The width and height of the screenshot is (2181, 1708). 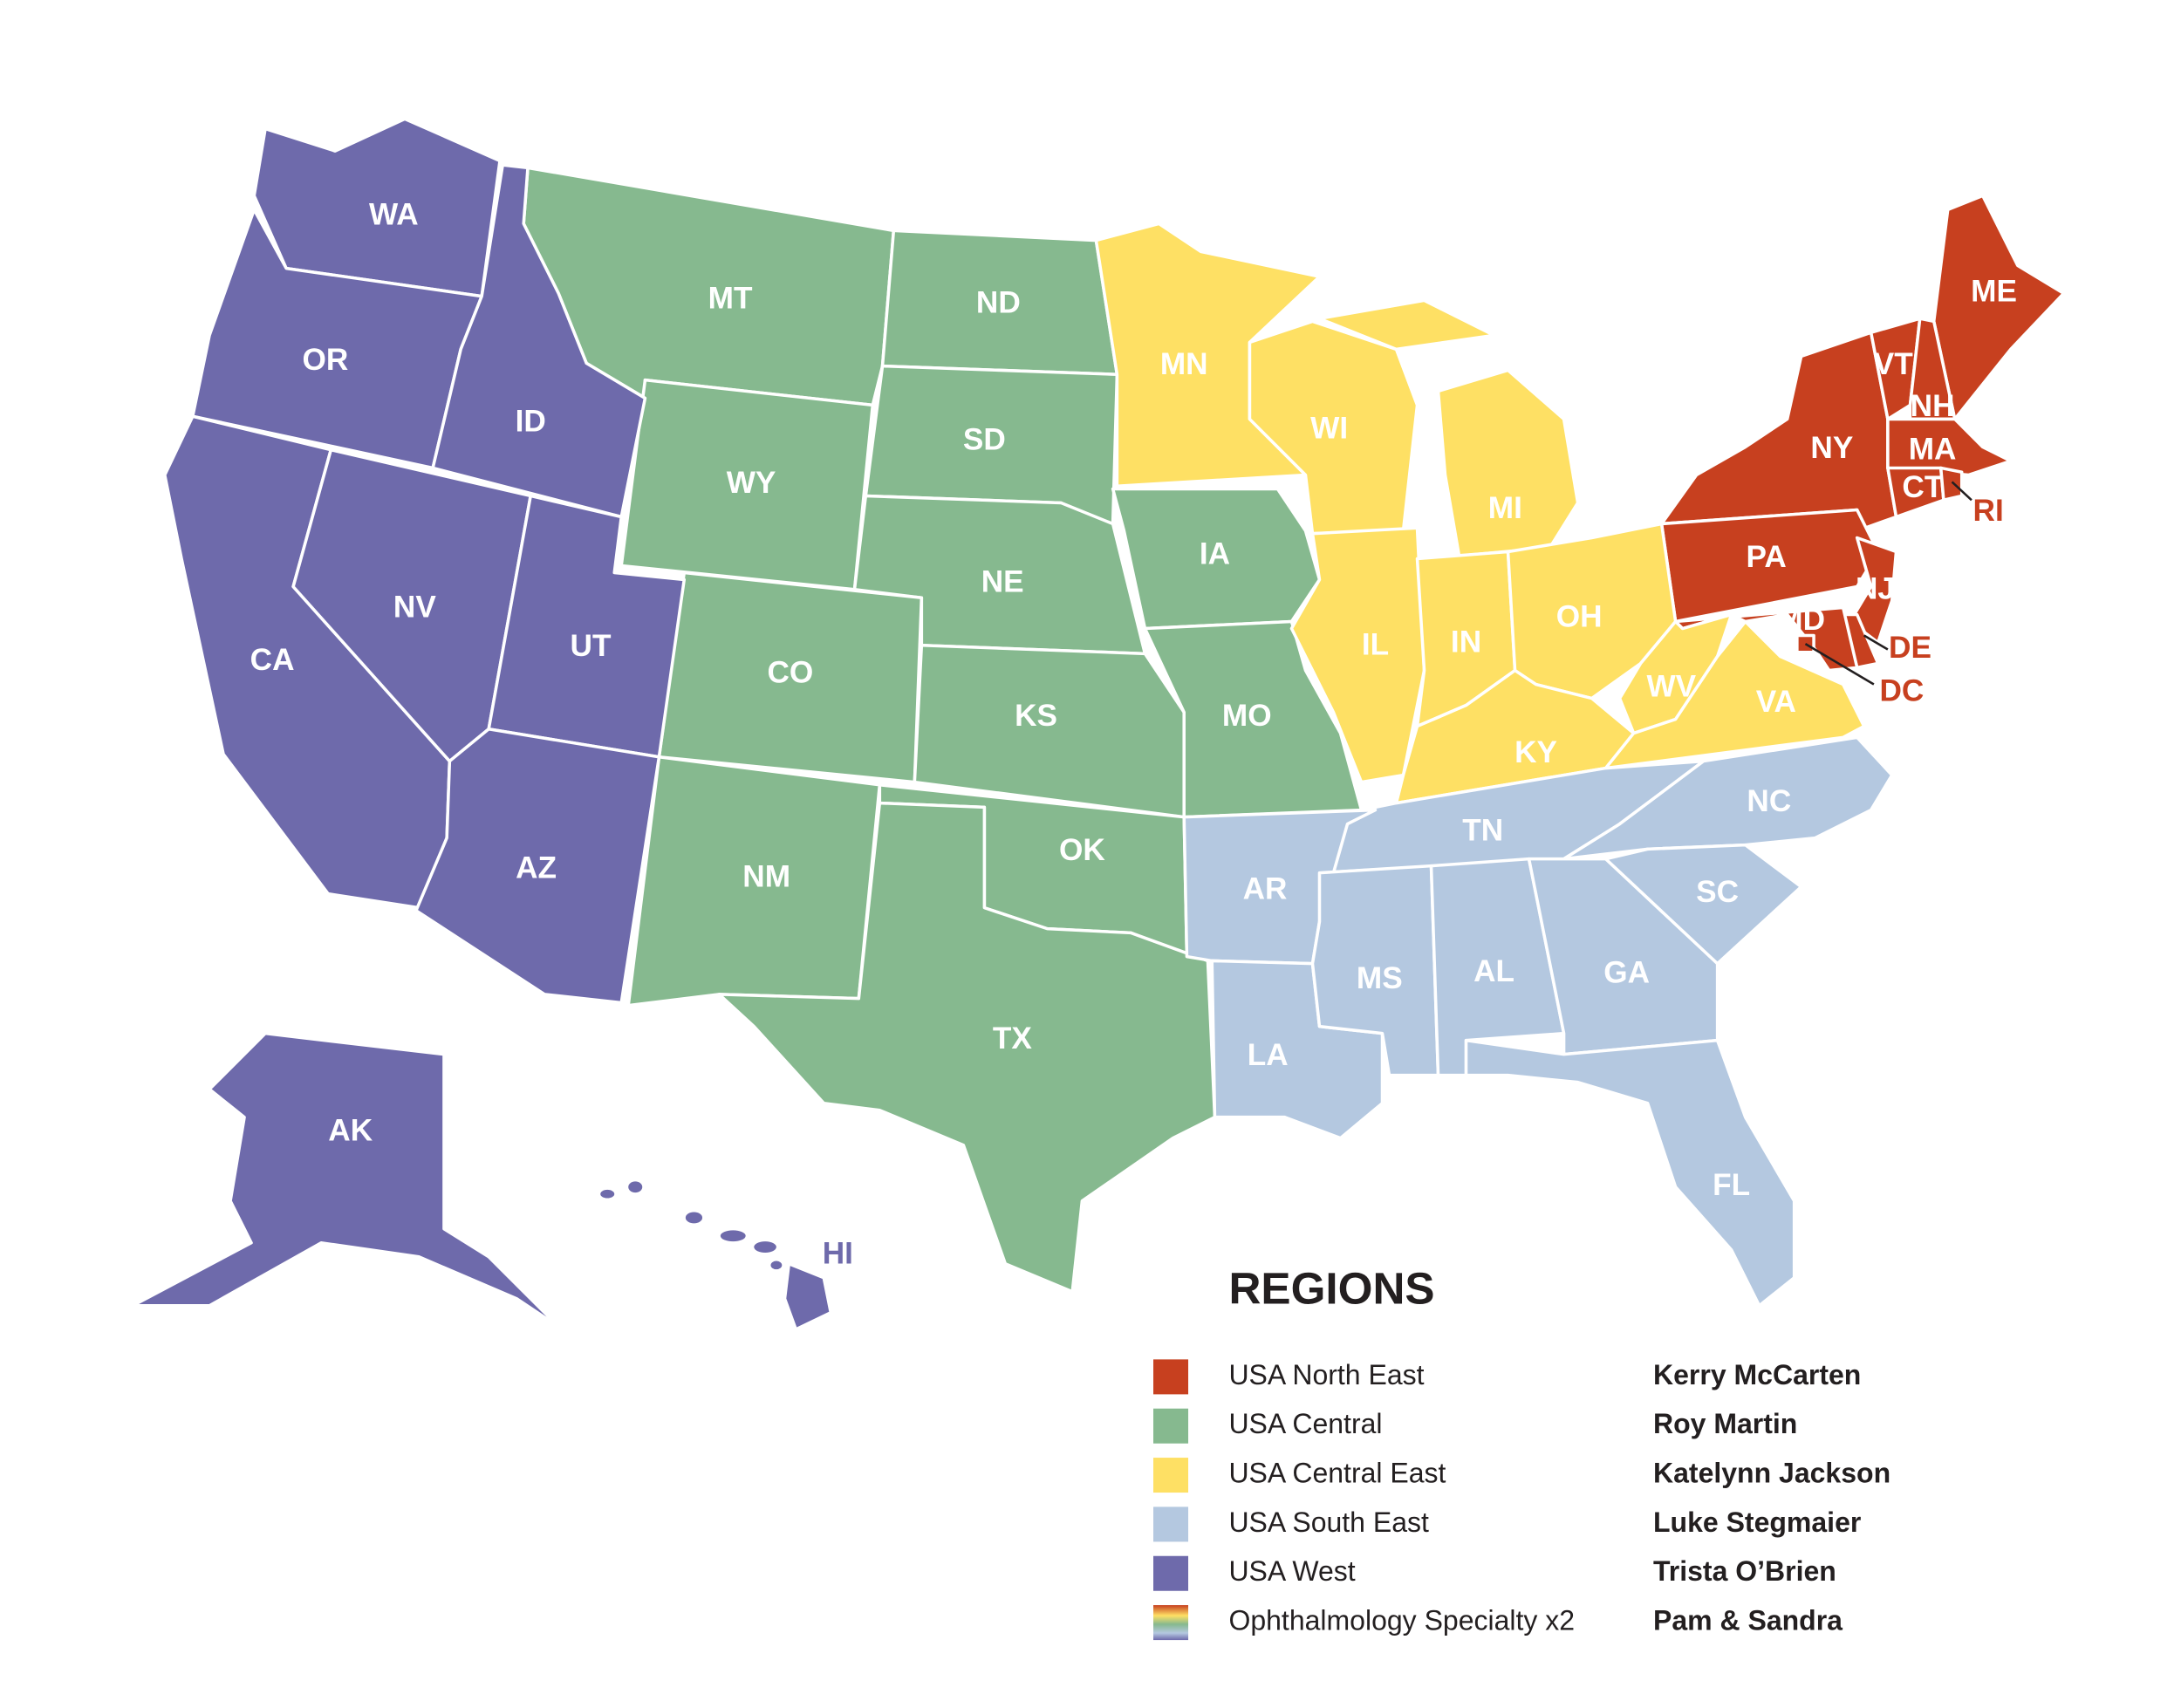 What do you see at coordinates (1013, 1038) in the screenshot?
I see `state-label: TX` at bounding box center [1013, 1038].